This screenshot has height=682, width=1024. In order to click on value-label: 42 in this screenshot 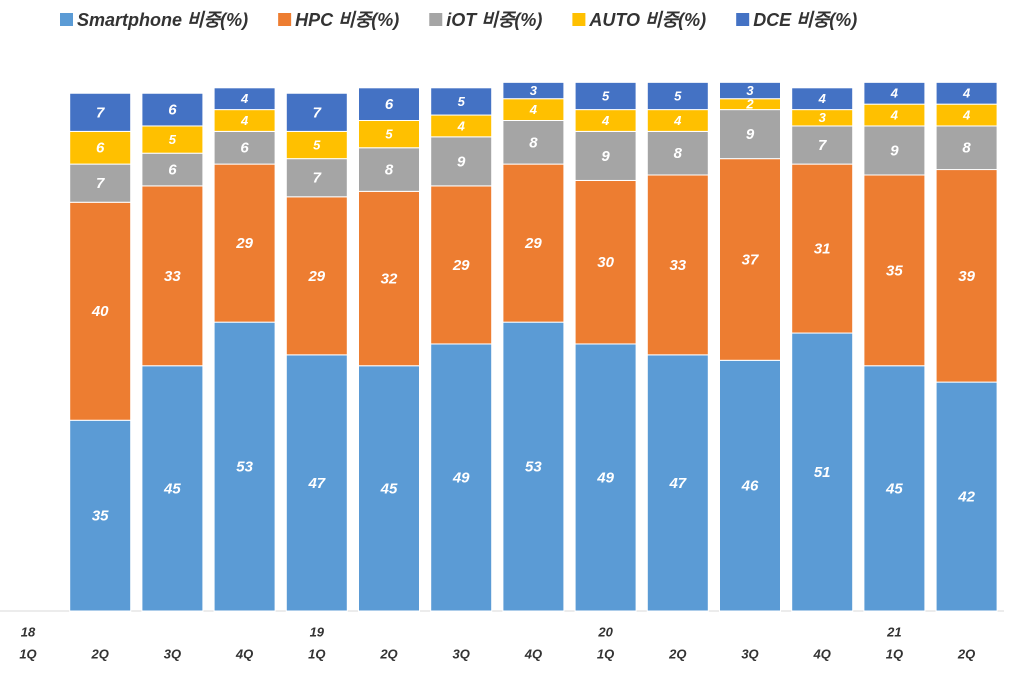, I will do `click(966, 497)`.